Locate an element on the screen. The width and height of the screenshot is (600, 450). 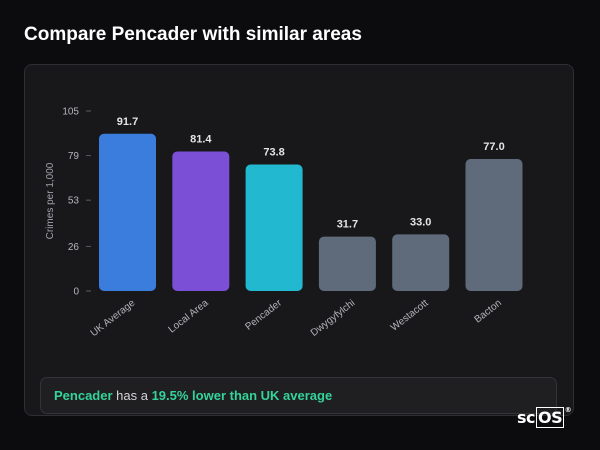
y-tick-label: 53 is located at coordinates (74, 201).